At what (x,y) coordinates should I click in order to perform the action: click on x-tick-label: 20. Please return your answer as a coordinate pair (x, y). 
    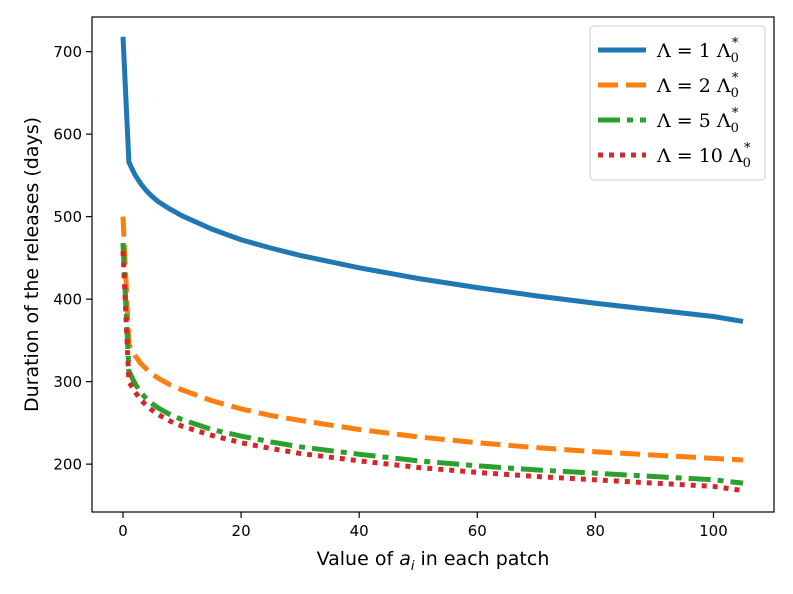
    Looking at the image, I should click on (241, 531).